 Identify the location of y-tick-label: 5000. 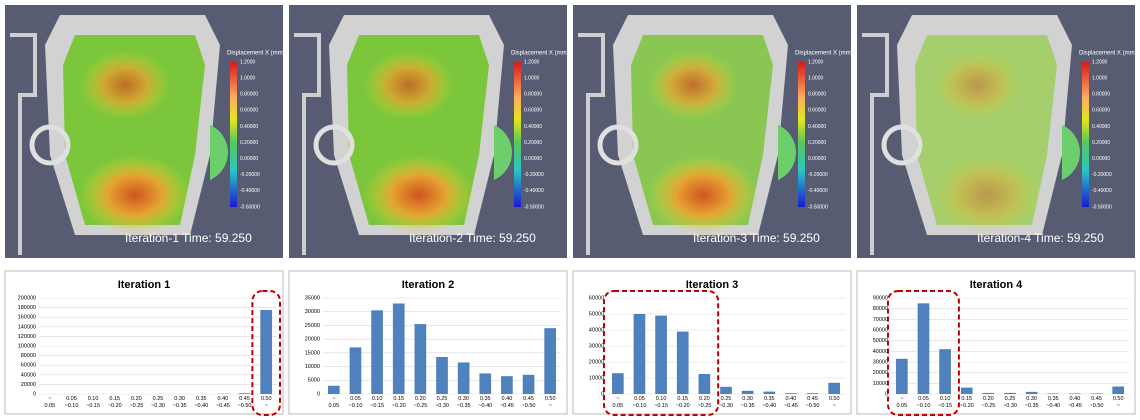
(314, 381).